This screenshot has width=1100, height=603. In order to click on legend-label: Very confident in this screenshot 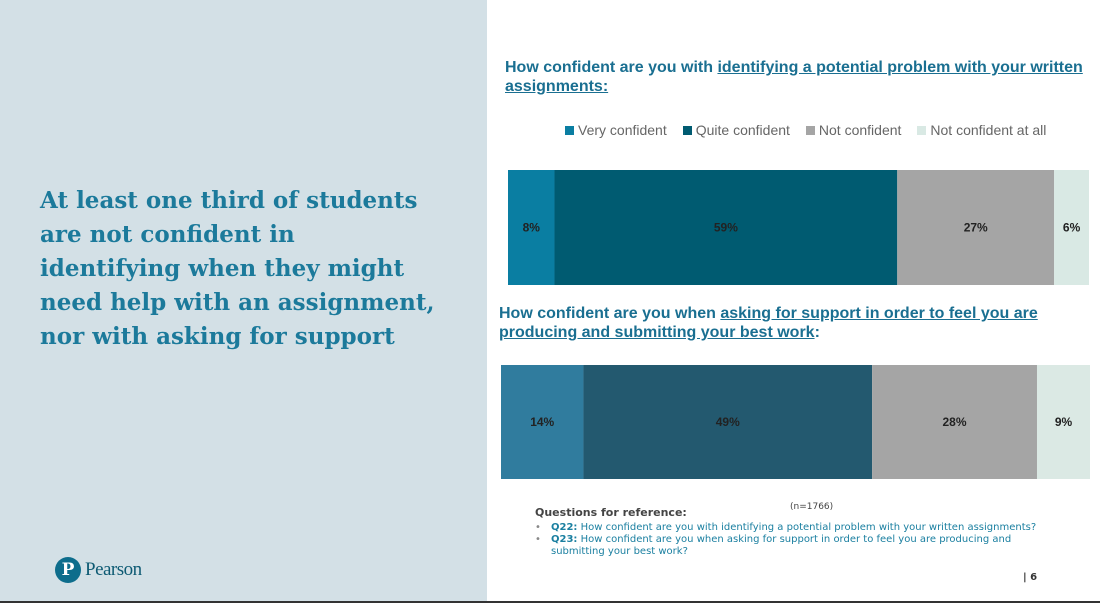, I will do `click(622, 130)`.